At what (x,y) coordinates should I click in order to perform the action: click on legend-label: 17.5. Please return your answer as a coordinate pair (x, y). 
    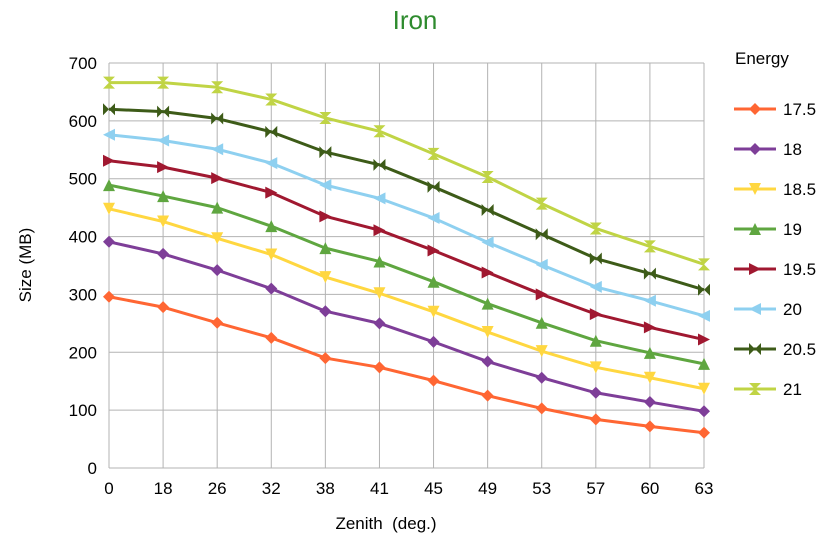
    Looking at the image, I should click on (799, 109).